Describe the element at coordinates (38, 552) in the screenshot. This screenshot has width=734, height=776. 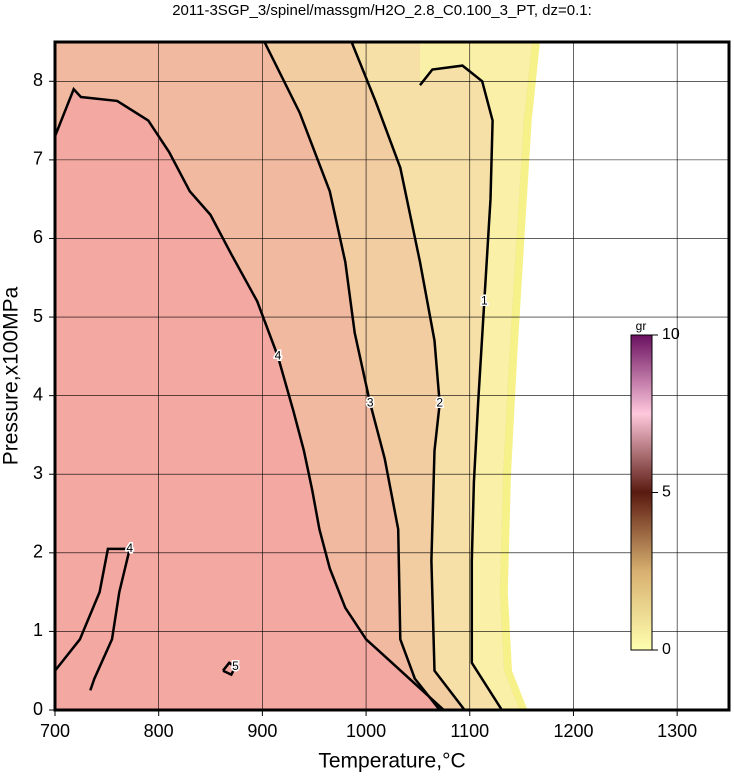
I see `y-tick-label: 2` at that location.